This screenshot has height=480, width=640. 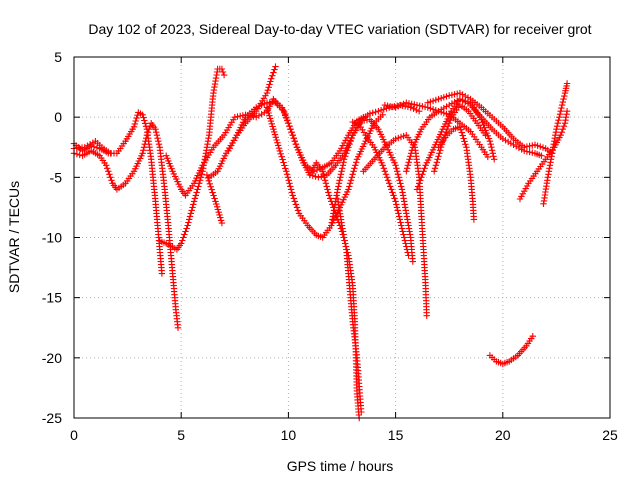 I want to click on series-arc12, so click(x=372, y=190).